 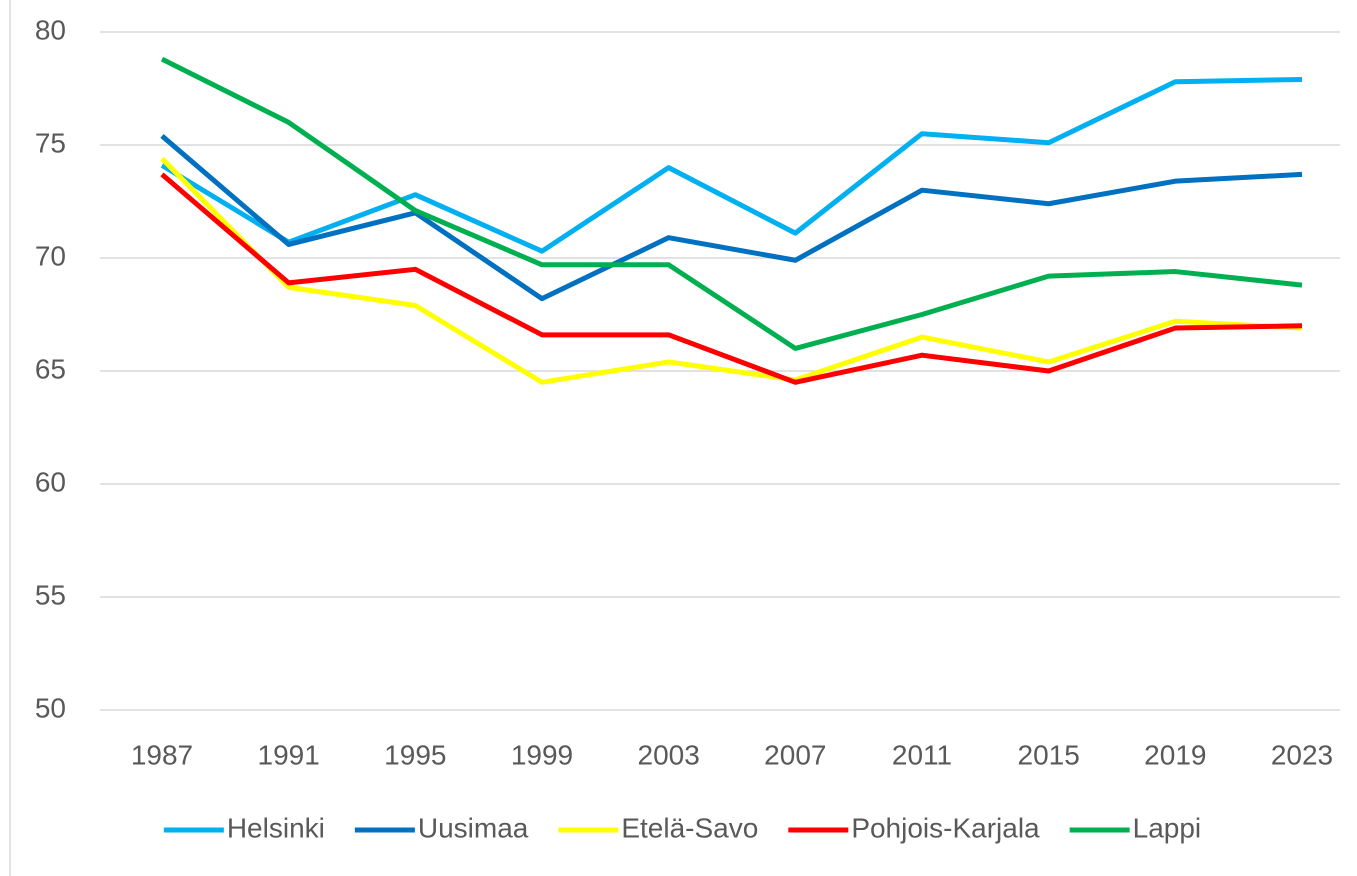 I want to click on y-tick-label: 50, so click(x=50, y=707).